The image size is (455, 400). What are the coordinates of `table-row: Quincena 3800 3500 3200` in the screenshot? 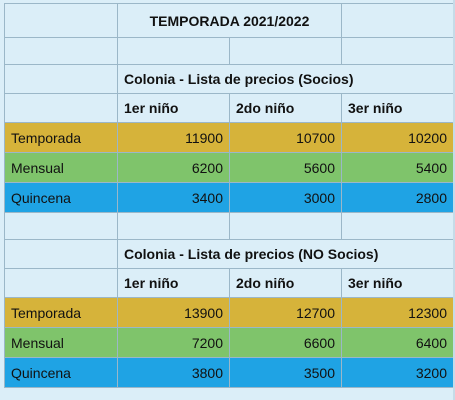 It's located at (229, 372).